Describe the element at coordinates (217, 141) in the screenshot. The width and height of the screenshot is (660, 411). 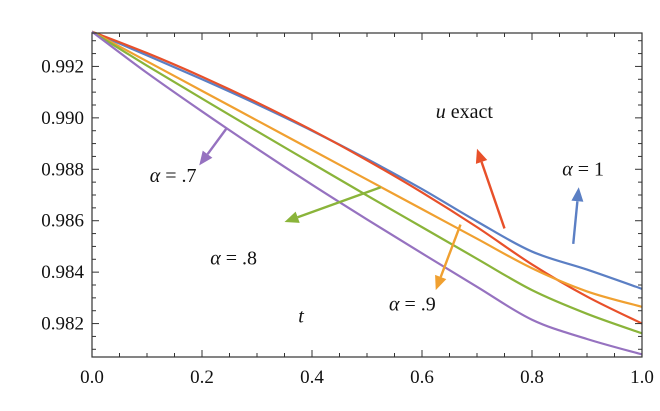
I see `arrow-alpha07` at that location.